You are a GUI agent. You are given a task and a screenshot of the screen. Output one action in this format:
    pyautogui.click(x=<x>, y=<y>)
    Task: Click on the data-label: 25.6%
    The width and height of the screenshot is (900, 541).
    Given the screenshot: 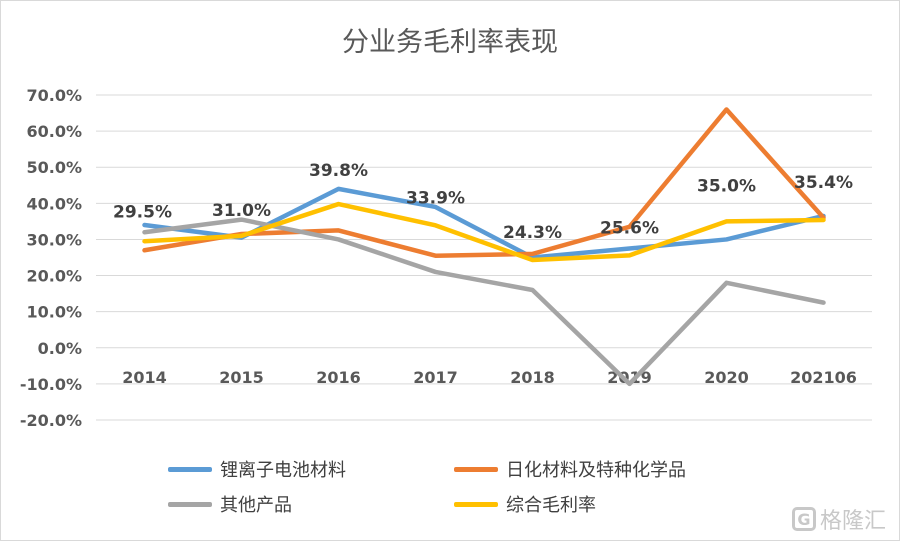 What is the action you would take?
    pyautogui.click(x=629, y=228)
    